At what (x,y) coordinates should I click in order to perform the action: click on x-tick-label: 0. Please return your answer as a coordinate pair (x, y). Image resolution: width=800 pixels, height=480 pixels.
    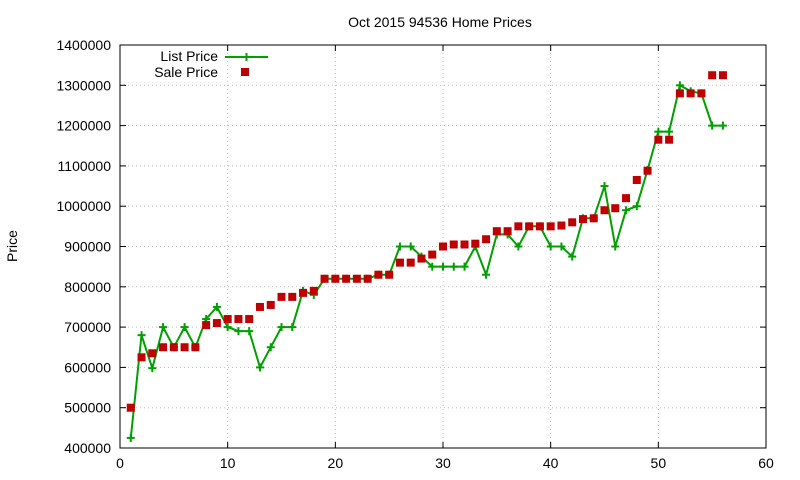
    Looking at the image, I should click on (120, 463).